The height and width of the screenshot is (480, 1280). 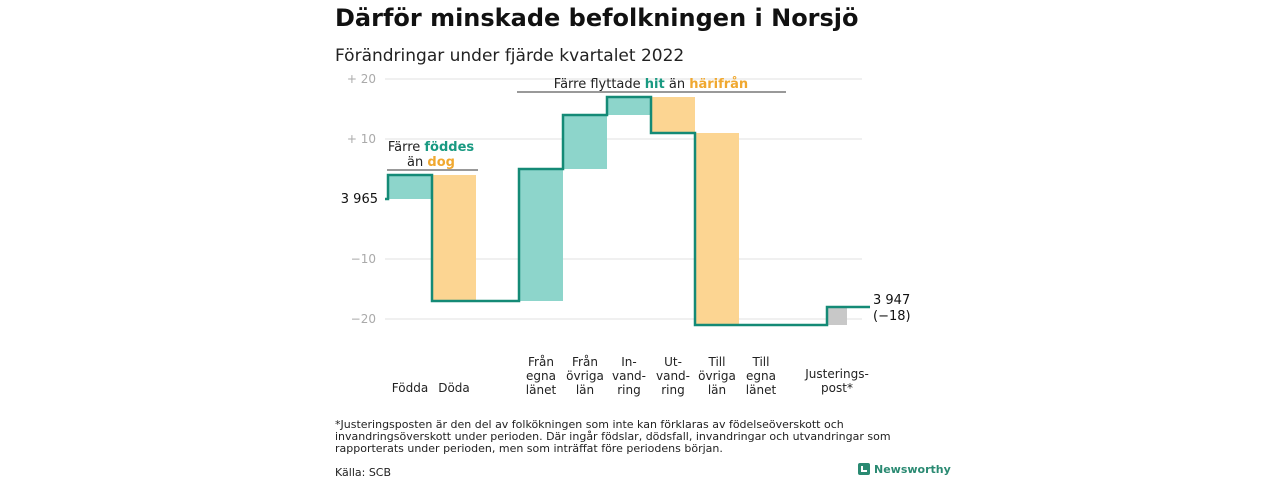 I want to click on annotation-migration: Färre flyttade hit än härifrån, so click(x=651, y=84).